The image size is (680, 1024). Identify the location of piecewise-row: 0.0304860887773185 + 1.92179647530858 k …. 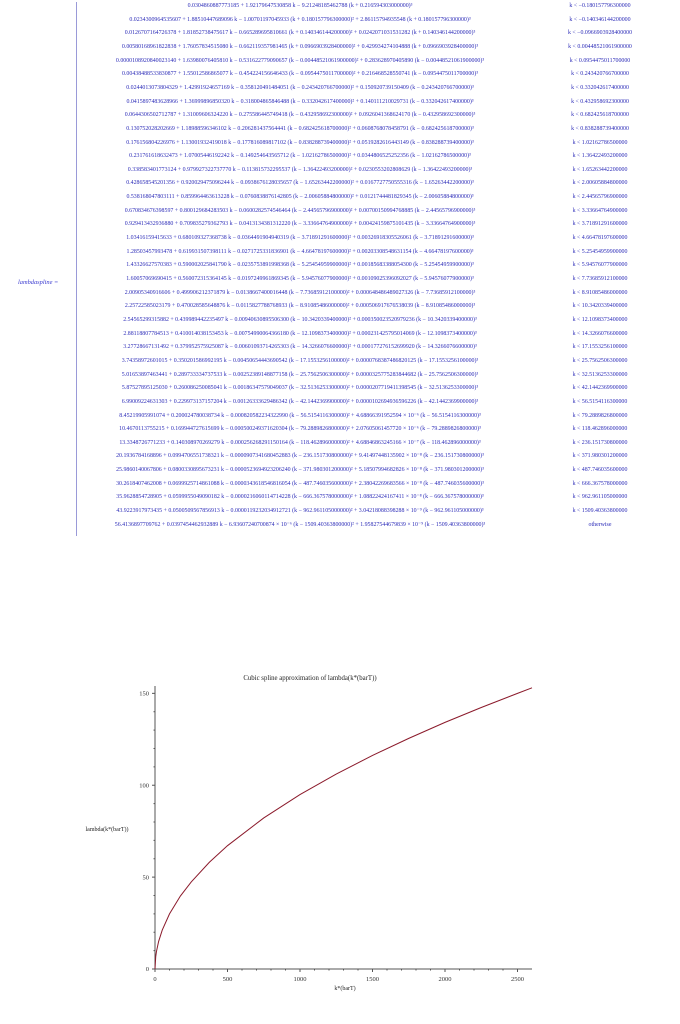
(377, 9).